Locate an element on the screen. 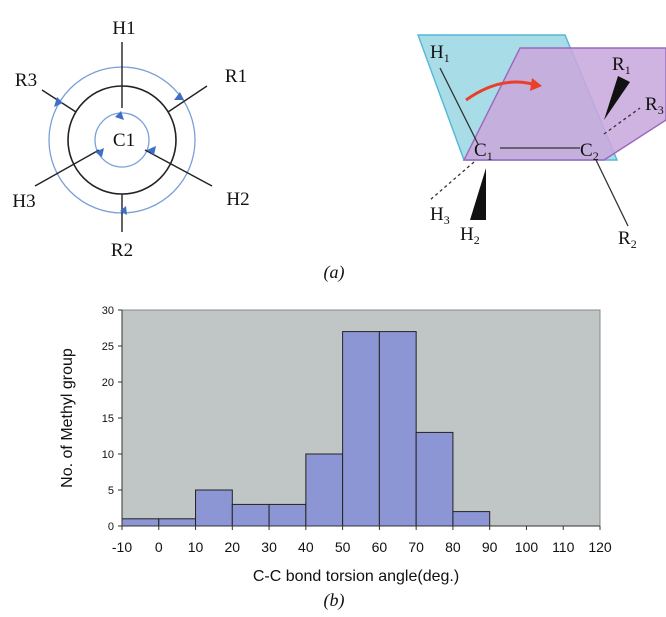 This screenshot has height=617, width=666. newman-projection: C1 H1 H2 H3 R1 R2 R3 is located at coordinates (130, 139).